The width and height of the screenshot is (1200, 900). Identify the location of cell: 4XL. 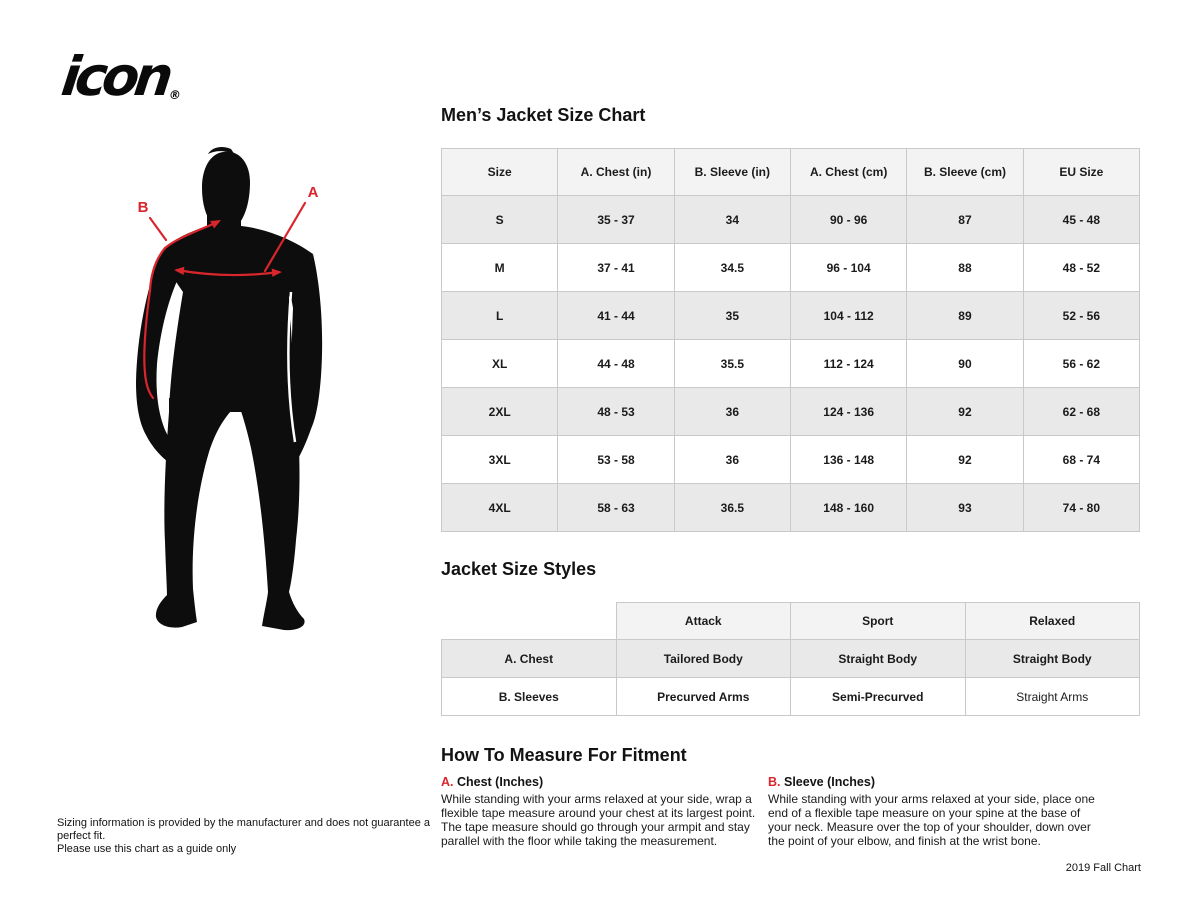
(499, 507).